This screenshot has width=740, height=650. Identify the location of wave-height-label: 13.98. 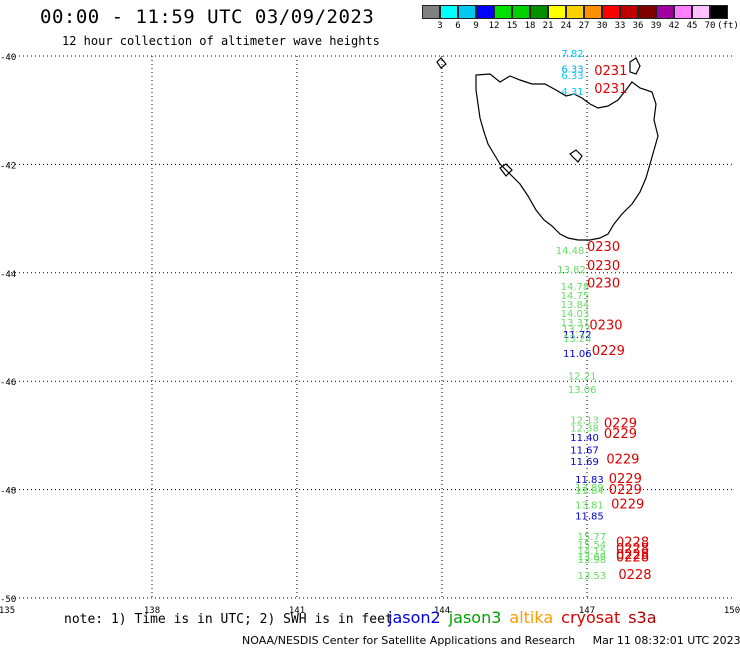
(592, 560).